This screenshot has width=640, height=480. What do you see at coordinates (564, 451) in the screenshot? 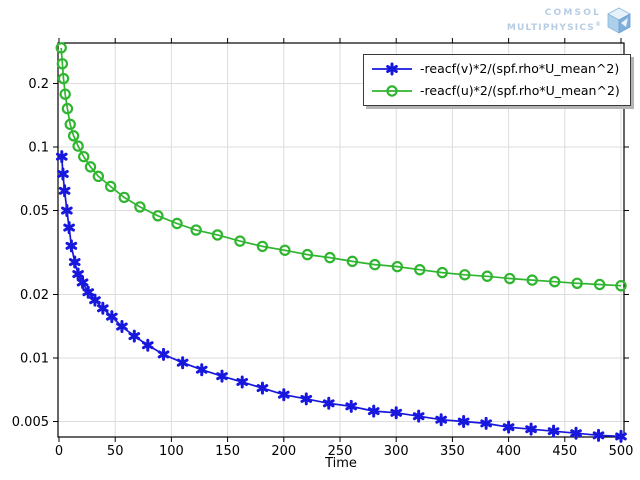
I see `x-tick-label: 450` at bounding box center [564, 451].